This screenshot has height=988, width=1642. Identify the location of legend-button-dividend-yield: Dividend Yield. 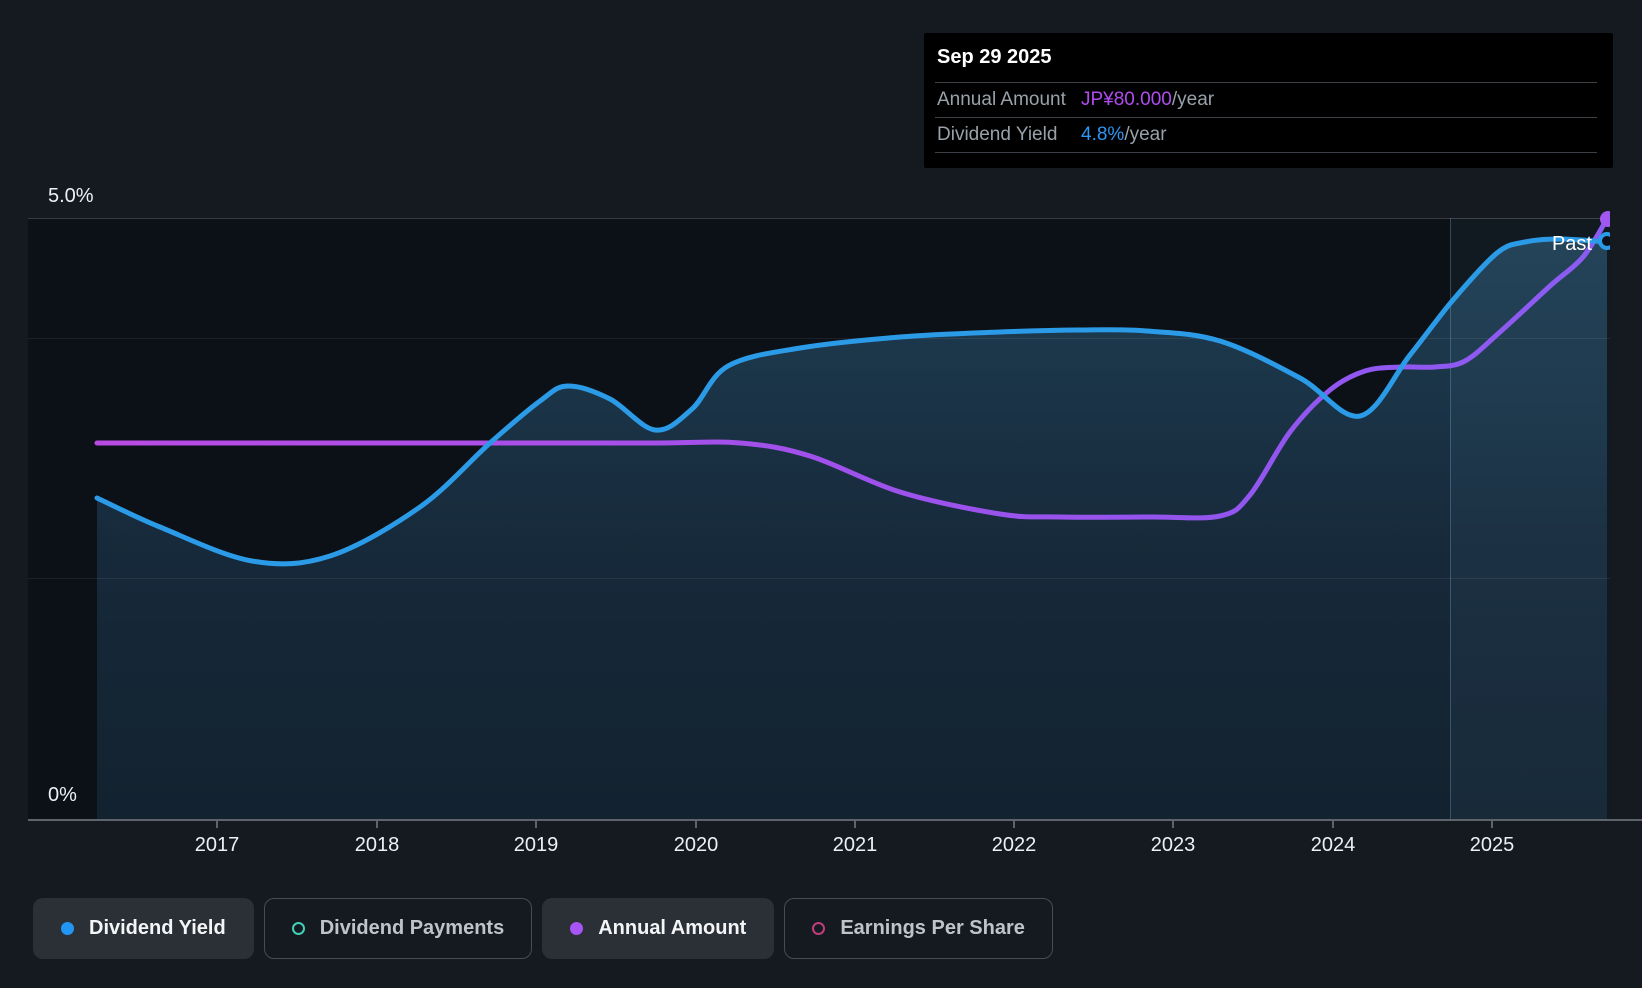
(143, 928).